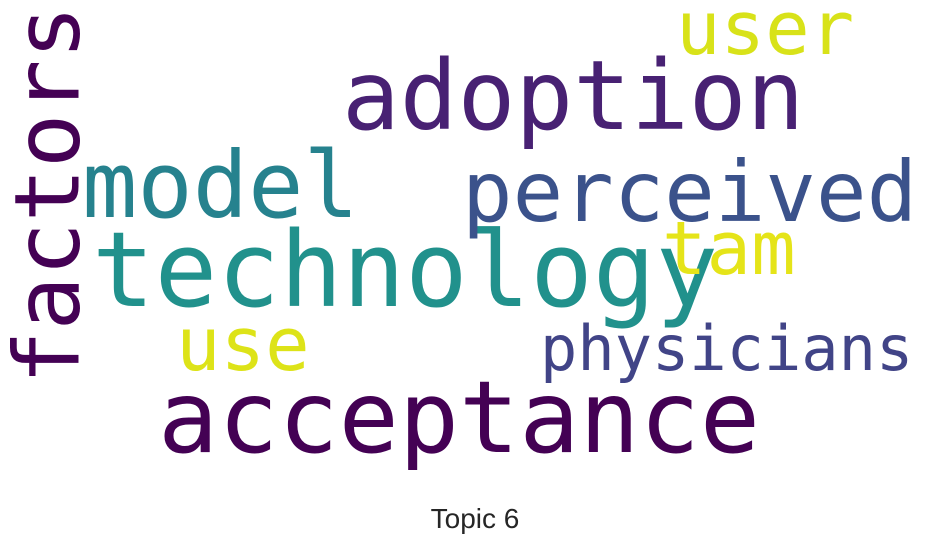  What do you see at coordinates (573, 96) in the screenshot?
I see `word-adoption: adoption` at bounding box center [573, 96].